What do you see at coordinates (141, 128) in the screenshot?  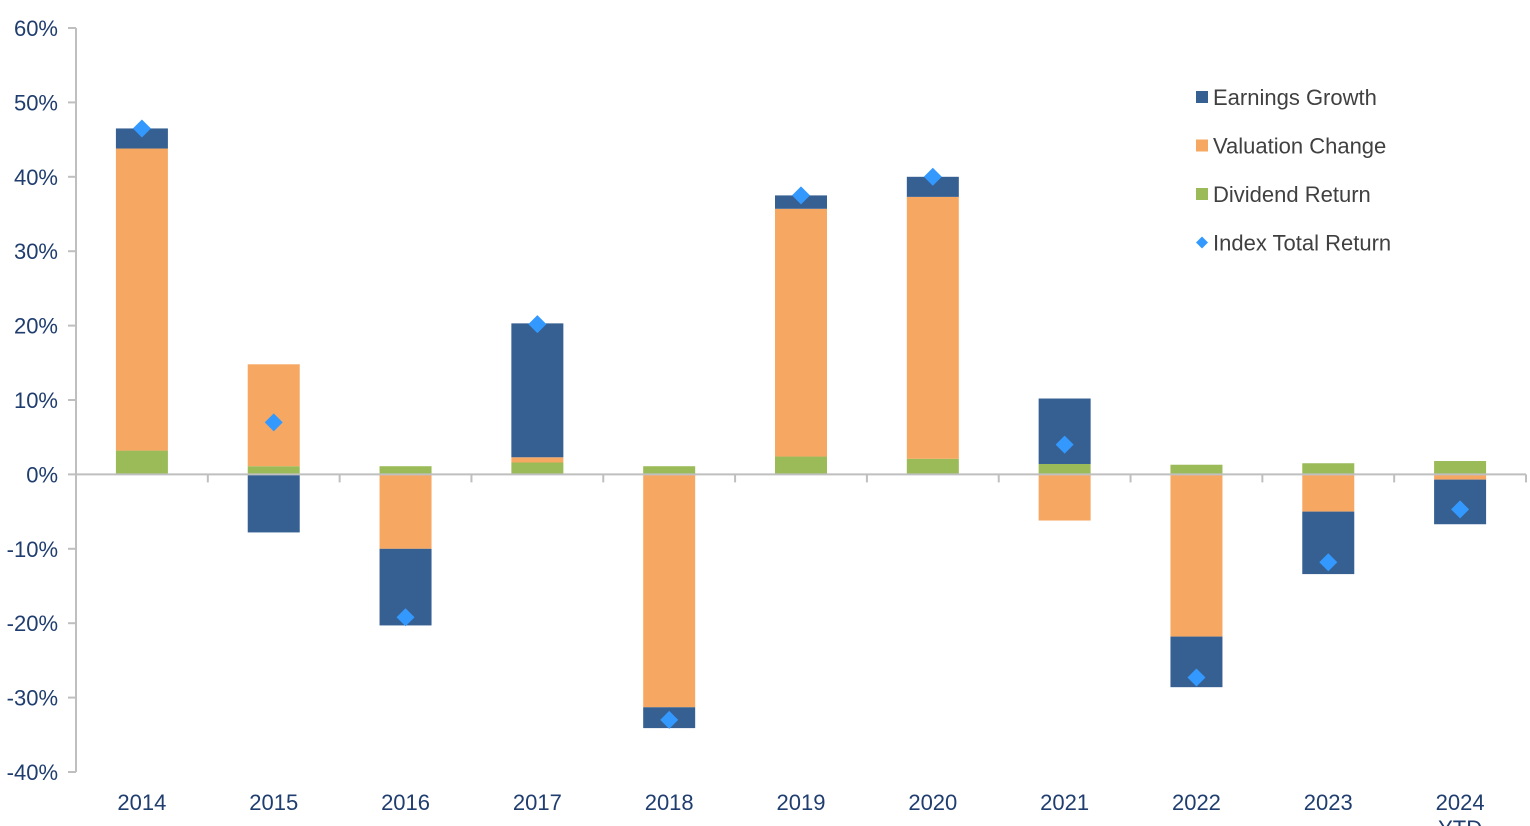 I see `marker-total-return-2014` at bounding box center [141, 128].